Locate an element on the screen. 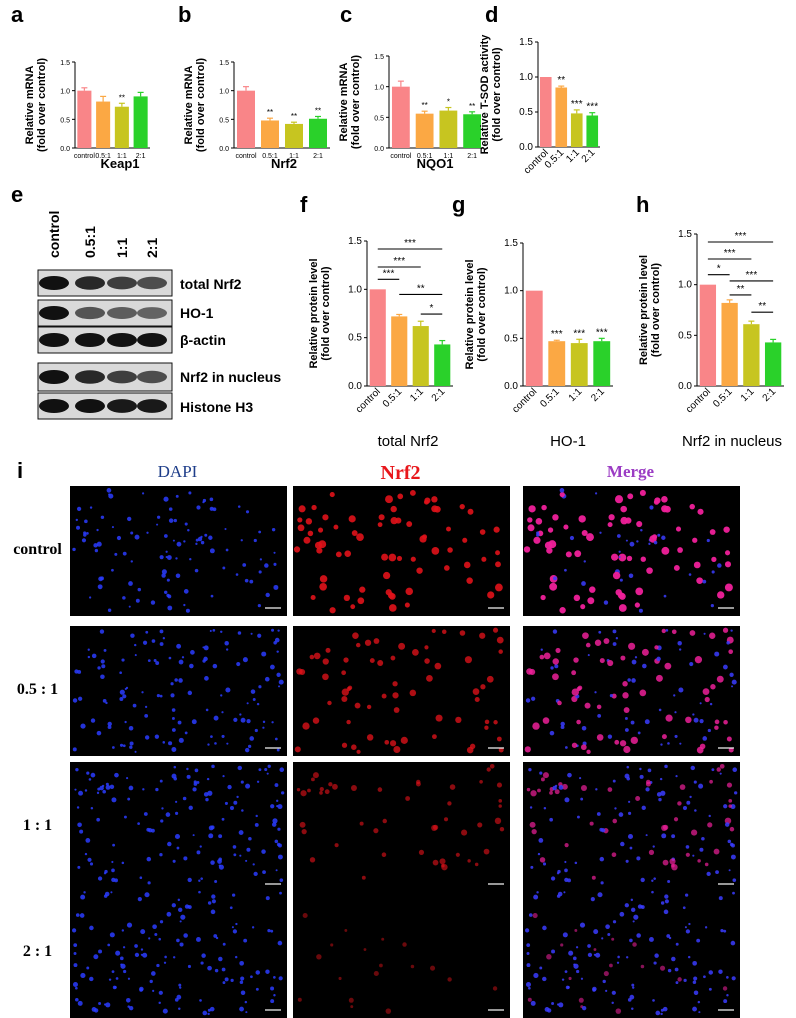  significance-label: *** is located at coordinates (557, 334).